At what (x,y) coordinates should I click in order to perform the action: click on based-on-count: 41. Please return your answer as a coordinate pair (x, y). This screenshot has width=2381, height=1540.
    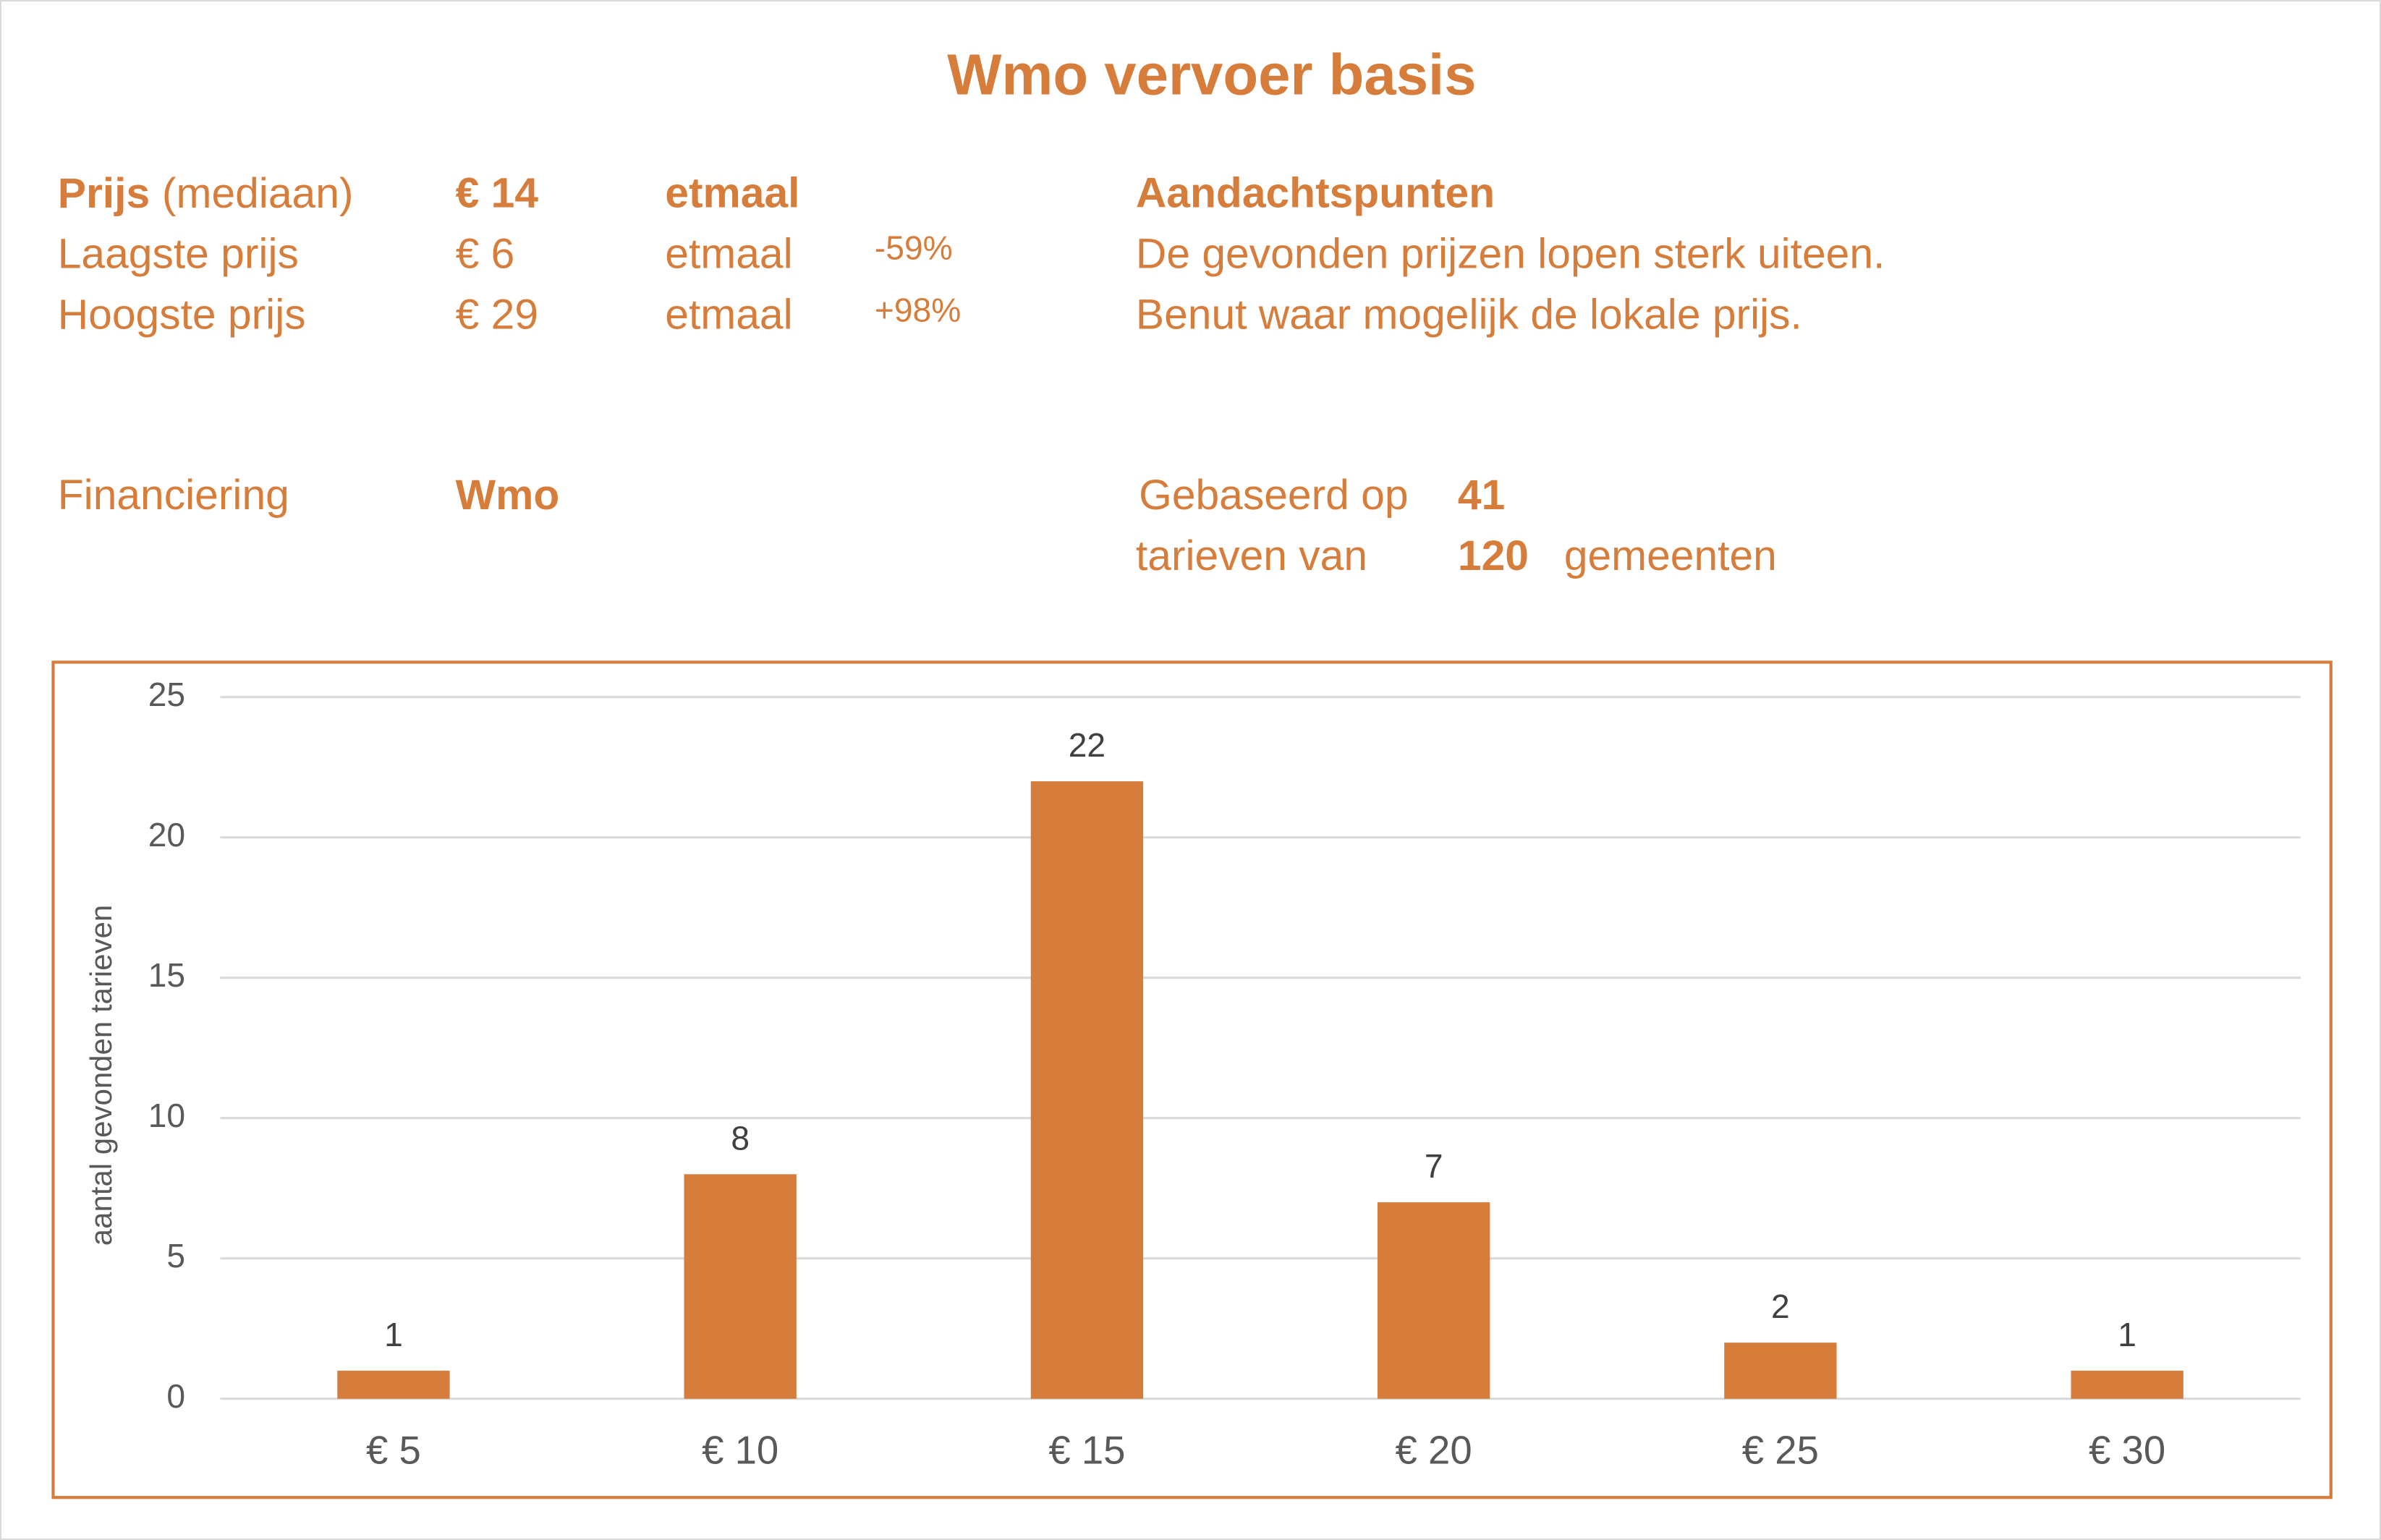
    Looking at the image, I should click on (1481, 495).